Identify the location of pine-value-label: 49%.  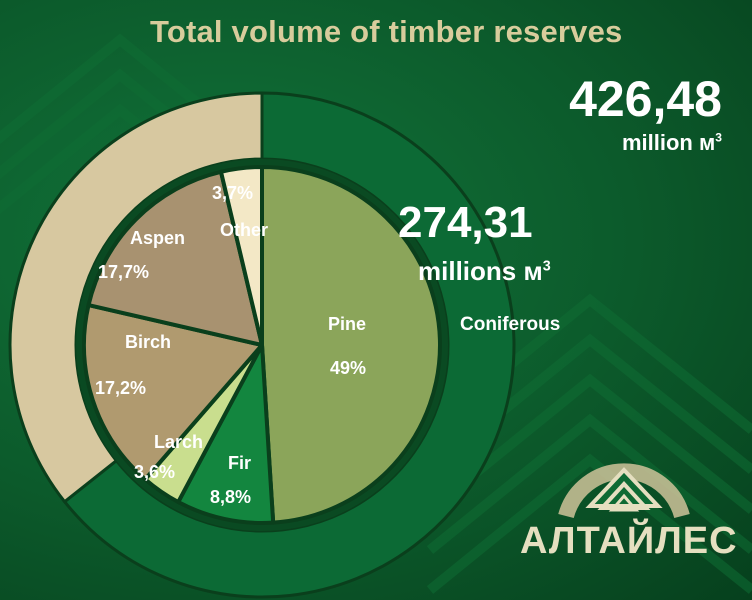
(348, 368).